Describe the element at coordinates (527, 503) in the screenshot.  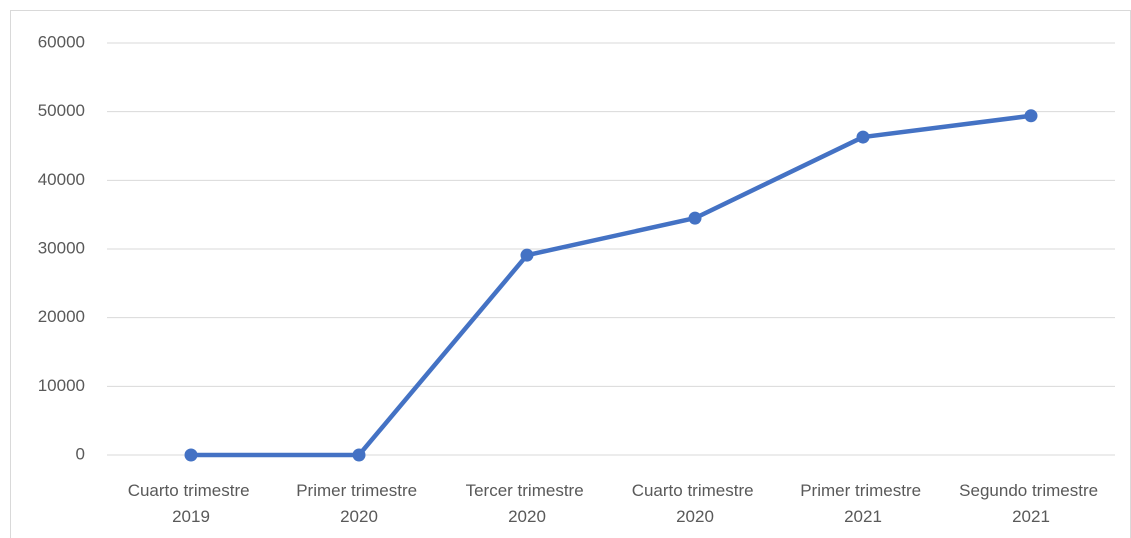
I see `x-tick-label: Tercer trimestre 2020` at that location.